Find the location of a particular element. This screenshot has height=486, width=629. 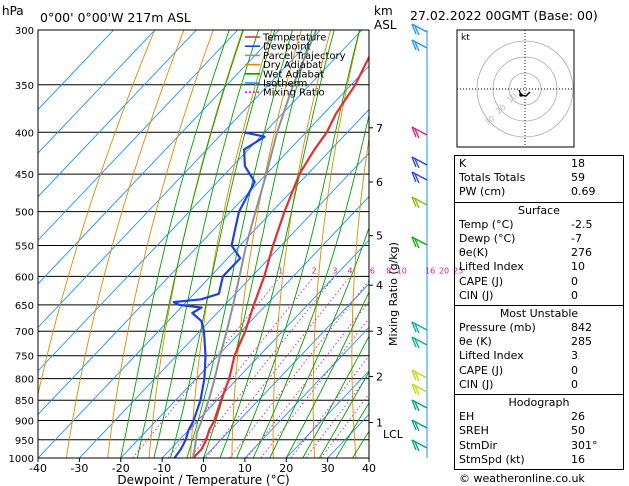

pressure-tick-label: 800 is located at coordinates (24, 380).